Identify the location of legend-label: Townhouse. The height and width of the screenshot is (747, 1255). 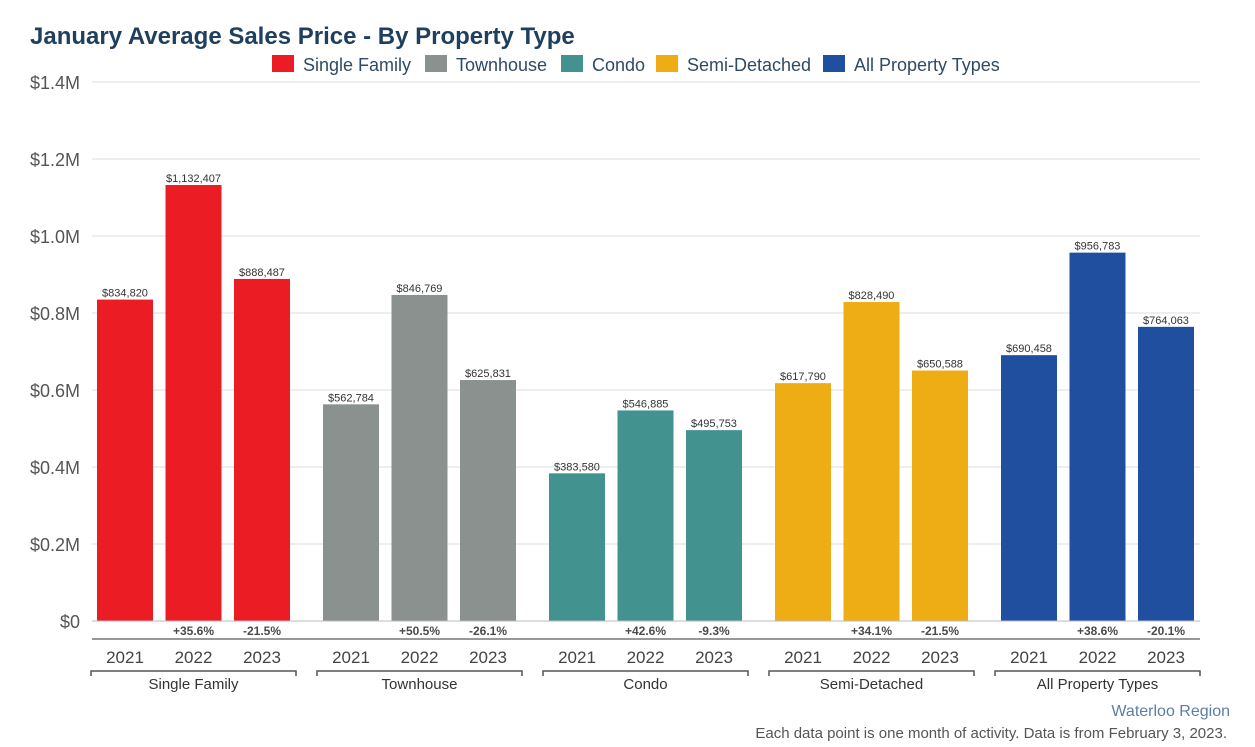
(501, 65).